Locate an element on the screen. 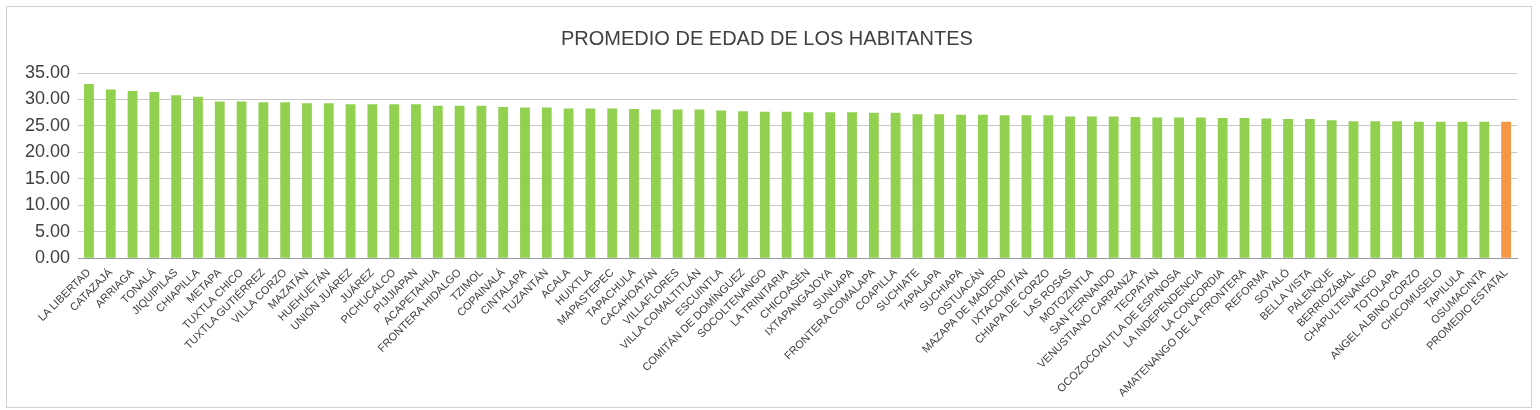 This screenshot has width=1540, height=410. y-tick-label: 35.00 is located at coordinates (48, 71).